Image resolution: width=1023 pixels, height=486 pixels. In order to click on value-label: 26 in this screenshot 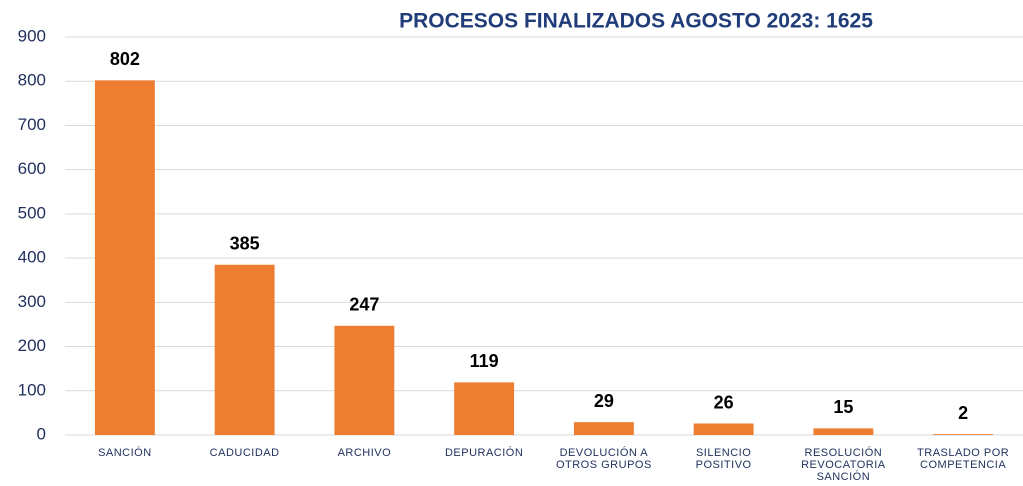, I will do `click(724, 402)`.